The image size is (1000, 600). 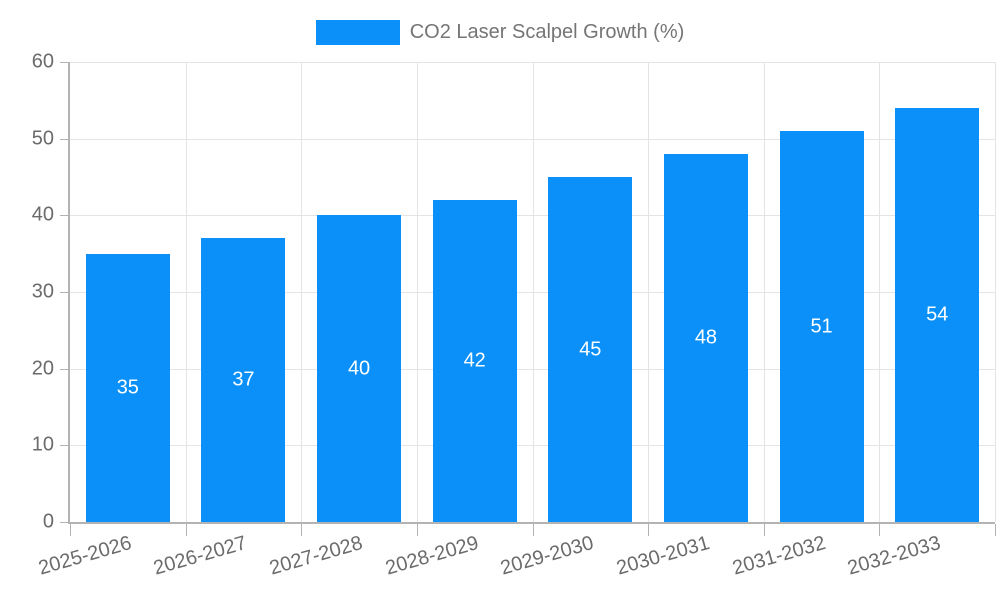 I want to click on x-axis-label: 2031-2032, so click(x=778, y=556).